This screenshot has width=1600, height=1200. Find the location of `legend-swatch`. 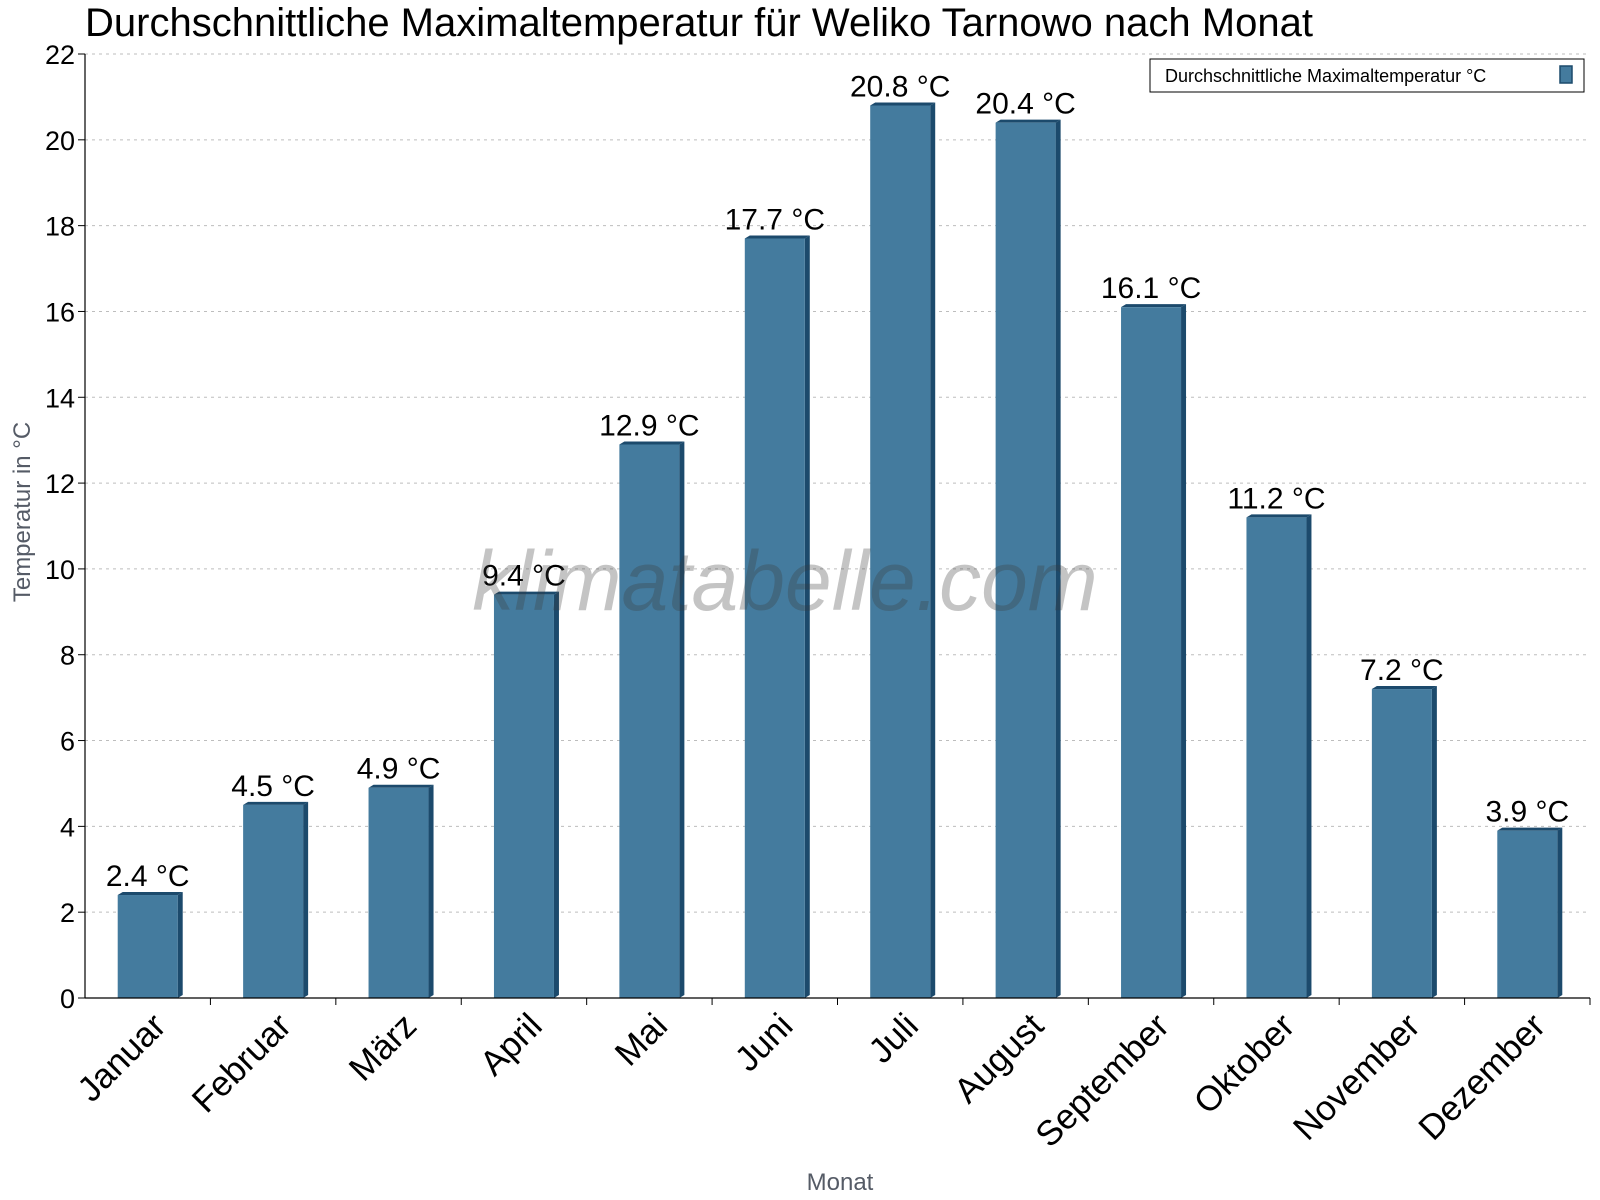

legend-swatch is located at coordinates (1566, 74).